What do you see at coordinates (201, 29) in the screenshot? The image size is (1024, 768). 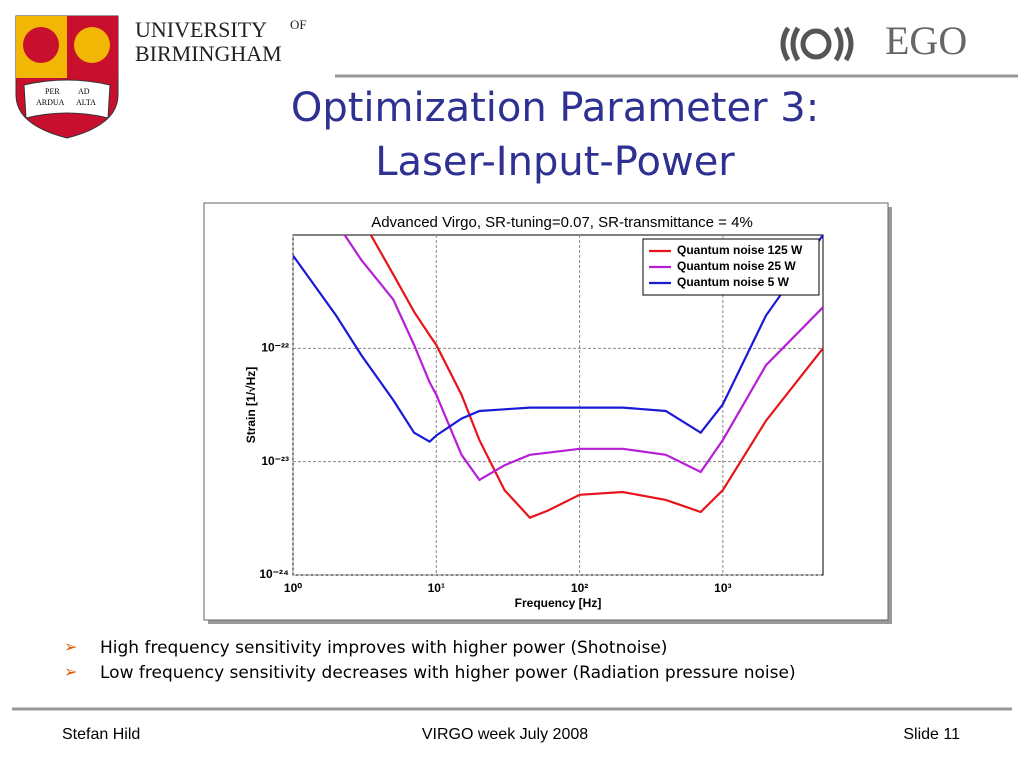 I see `logo-text: UNIVERSITY` at bounding box center [201, 29].